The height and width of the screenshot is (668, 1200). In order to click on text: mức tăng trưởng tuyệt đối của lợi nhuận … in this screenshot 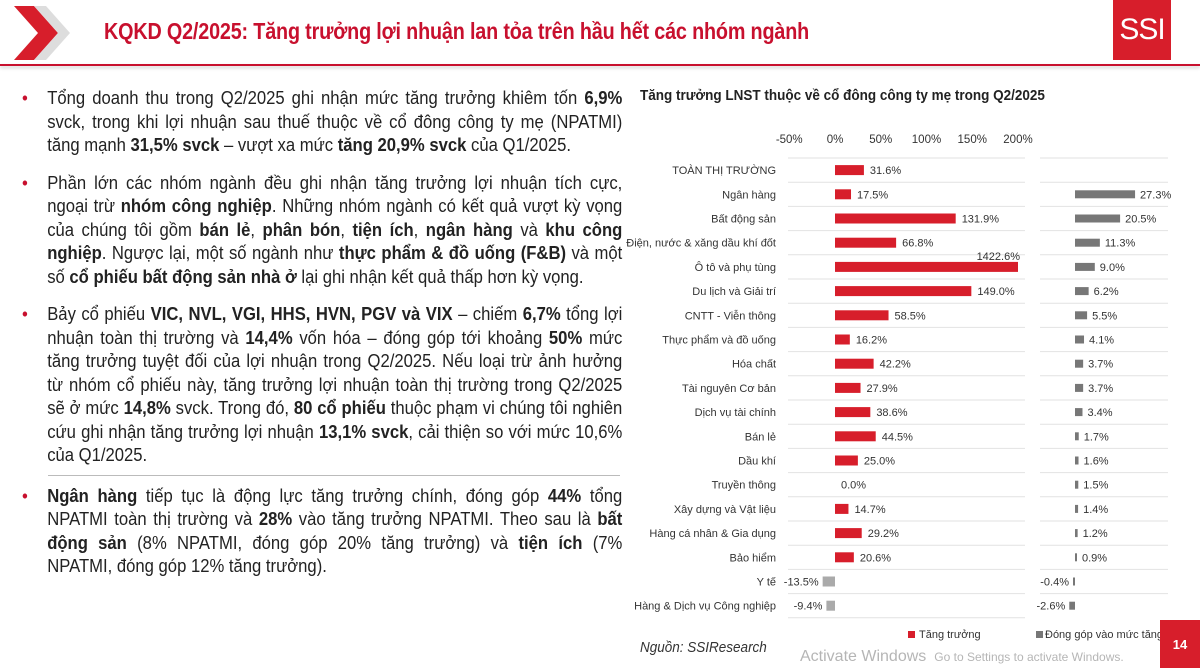, I will do `click(335, 372)`.